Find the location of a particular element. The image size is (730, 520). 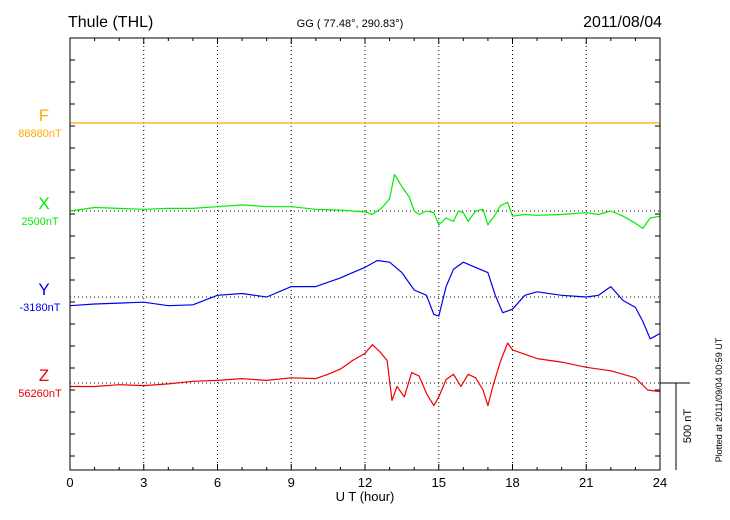

x-axis-label: U T (hour) is located at coordinates (365, 496).